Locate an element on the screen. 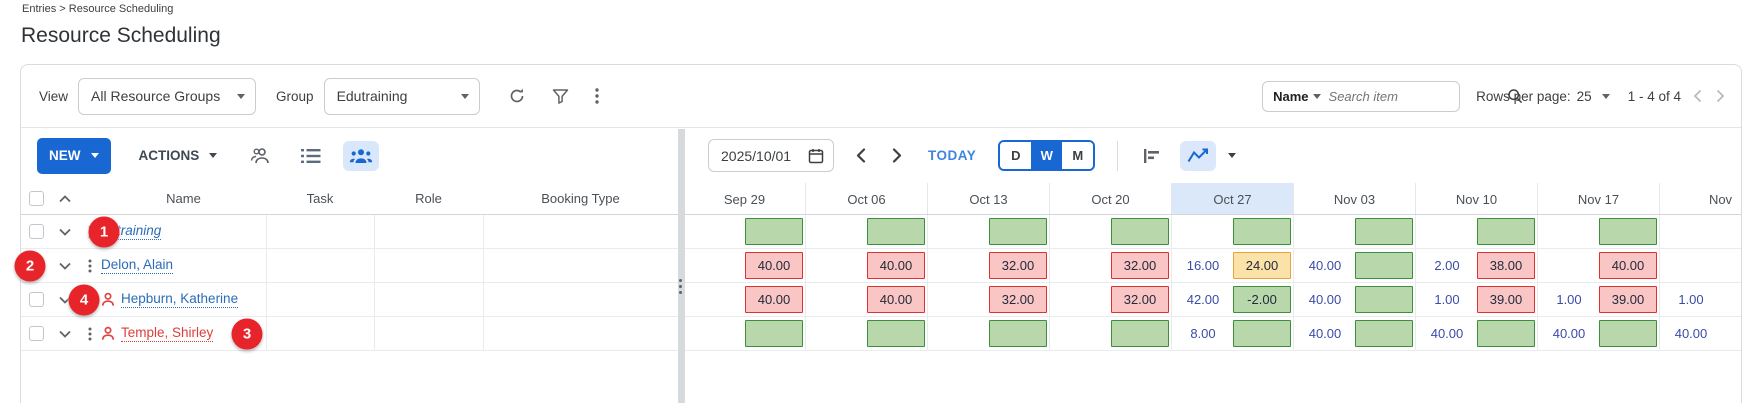 This screenshot has height=403, width=1757. previous-period-button is located at coordinates (861, 155).